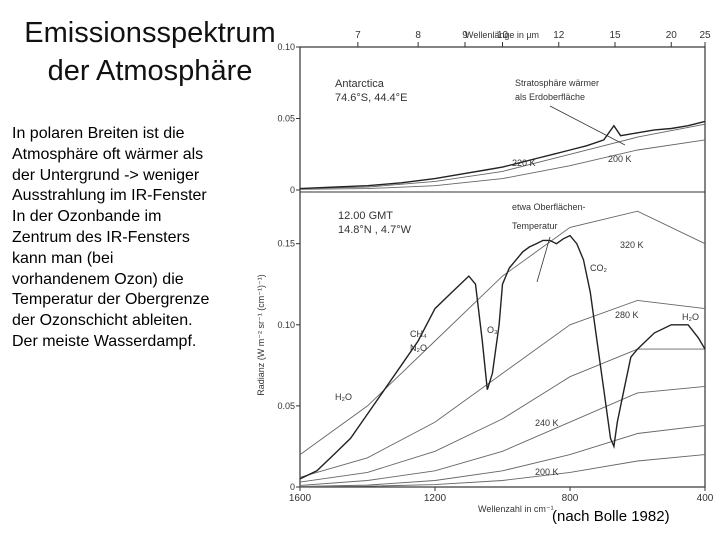  Describe the element at coordinates (106, 175) in the screenshot. I see `body-line: der Untergrund -> weniger` at that location.